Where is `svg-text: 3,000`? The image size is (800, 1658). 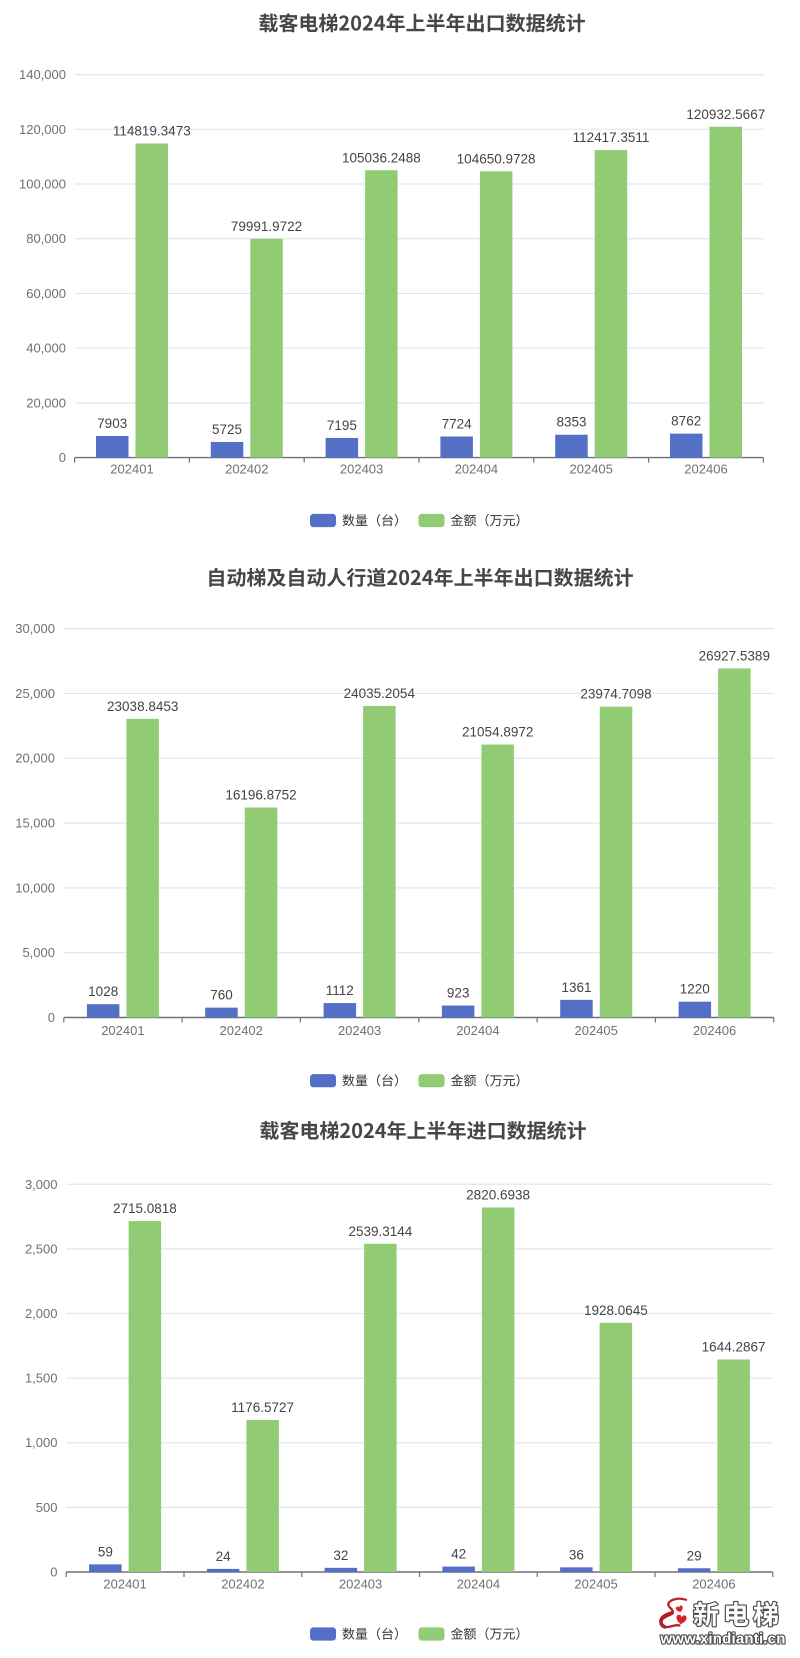
svg-text: 3,000 is located at coordinates (41, 1184).